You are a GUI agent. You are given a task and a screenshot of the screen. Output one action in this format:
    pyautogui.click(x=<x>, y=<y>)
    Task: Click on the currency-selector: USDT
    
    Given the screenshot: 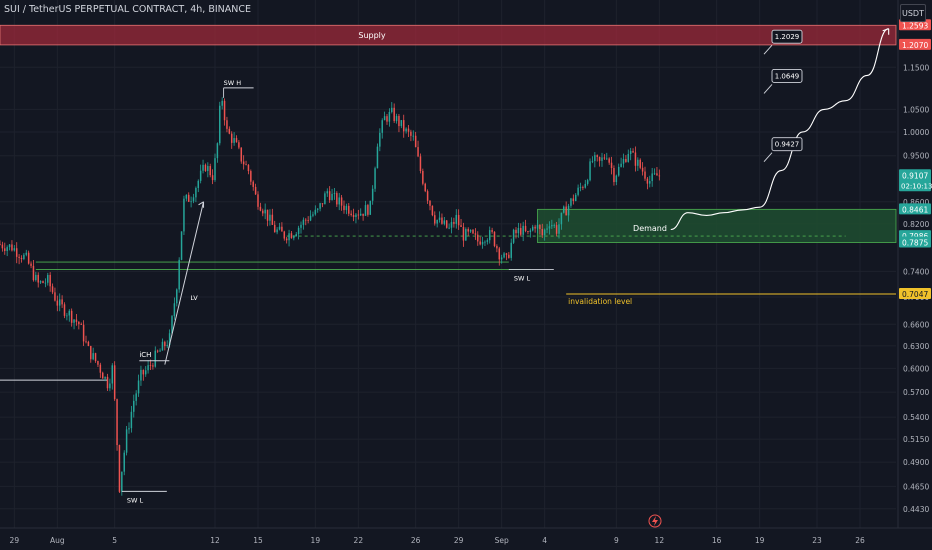 What is the action you would take?
    pyautogui.click(x=913, y=13)
    